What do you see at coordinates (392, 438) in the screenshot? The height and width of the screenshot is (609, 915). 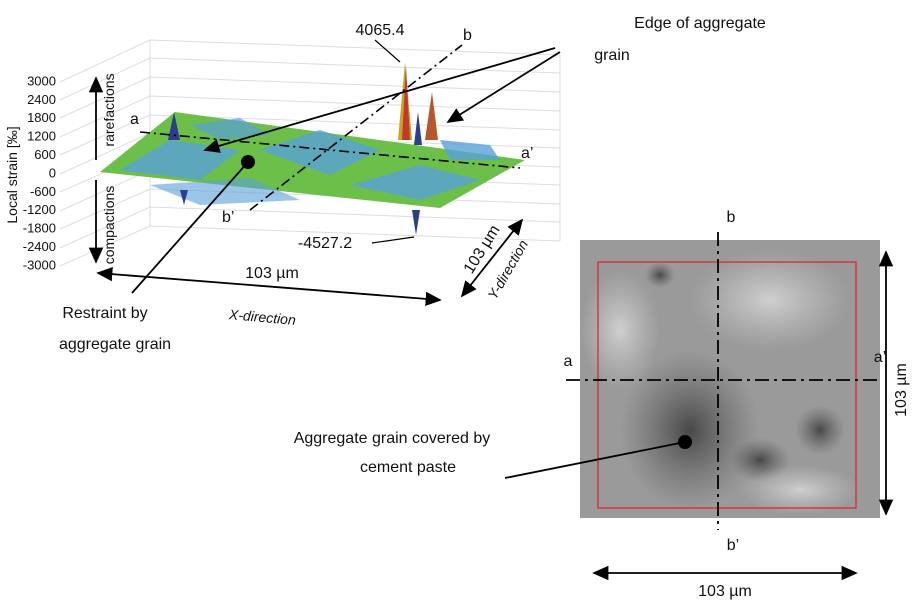 I see `grain-label: Aggregate grain covered by` at bounding box center [392, 438].